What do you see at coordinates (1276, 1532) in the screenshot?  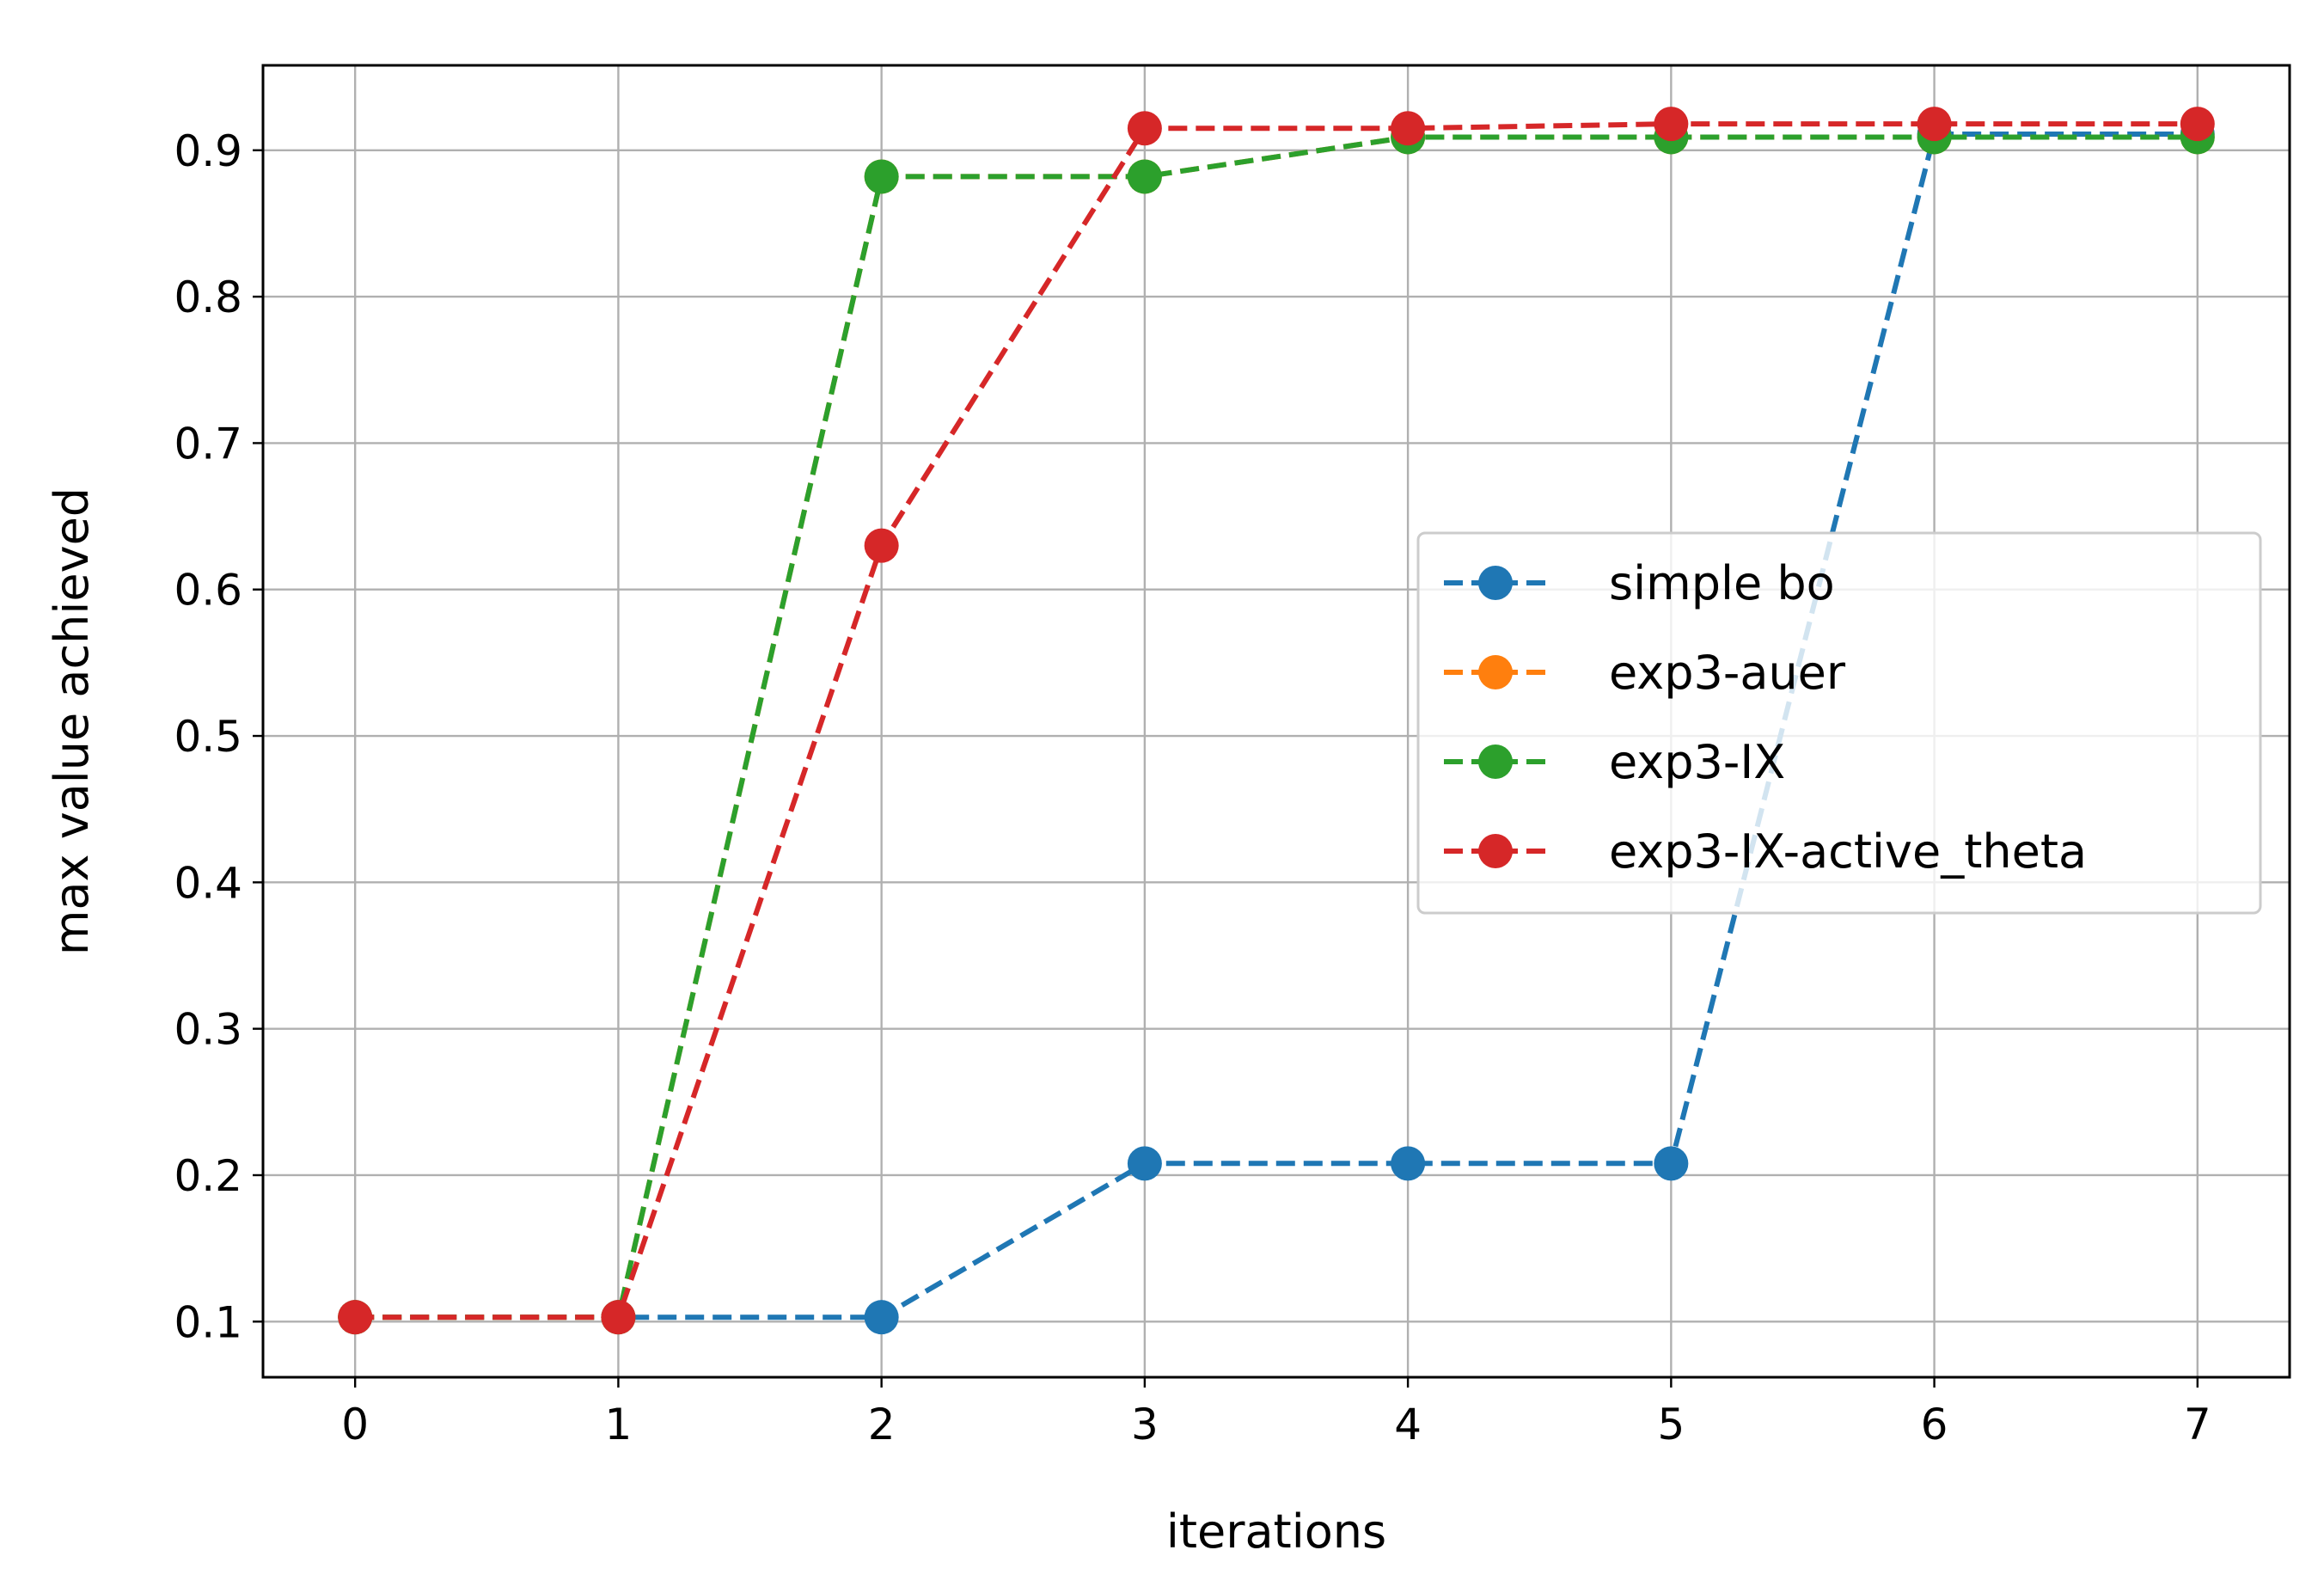 I see `x-axis-label: iterations` at bounding box center [1276, 1532].